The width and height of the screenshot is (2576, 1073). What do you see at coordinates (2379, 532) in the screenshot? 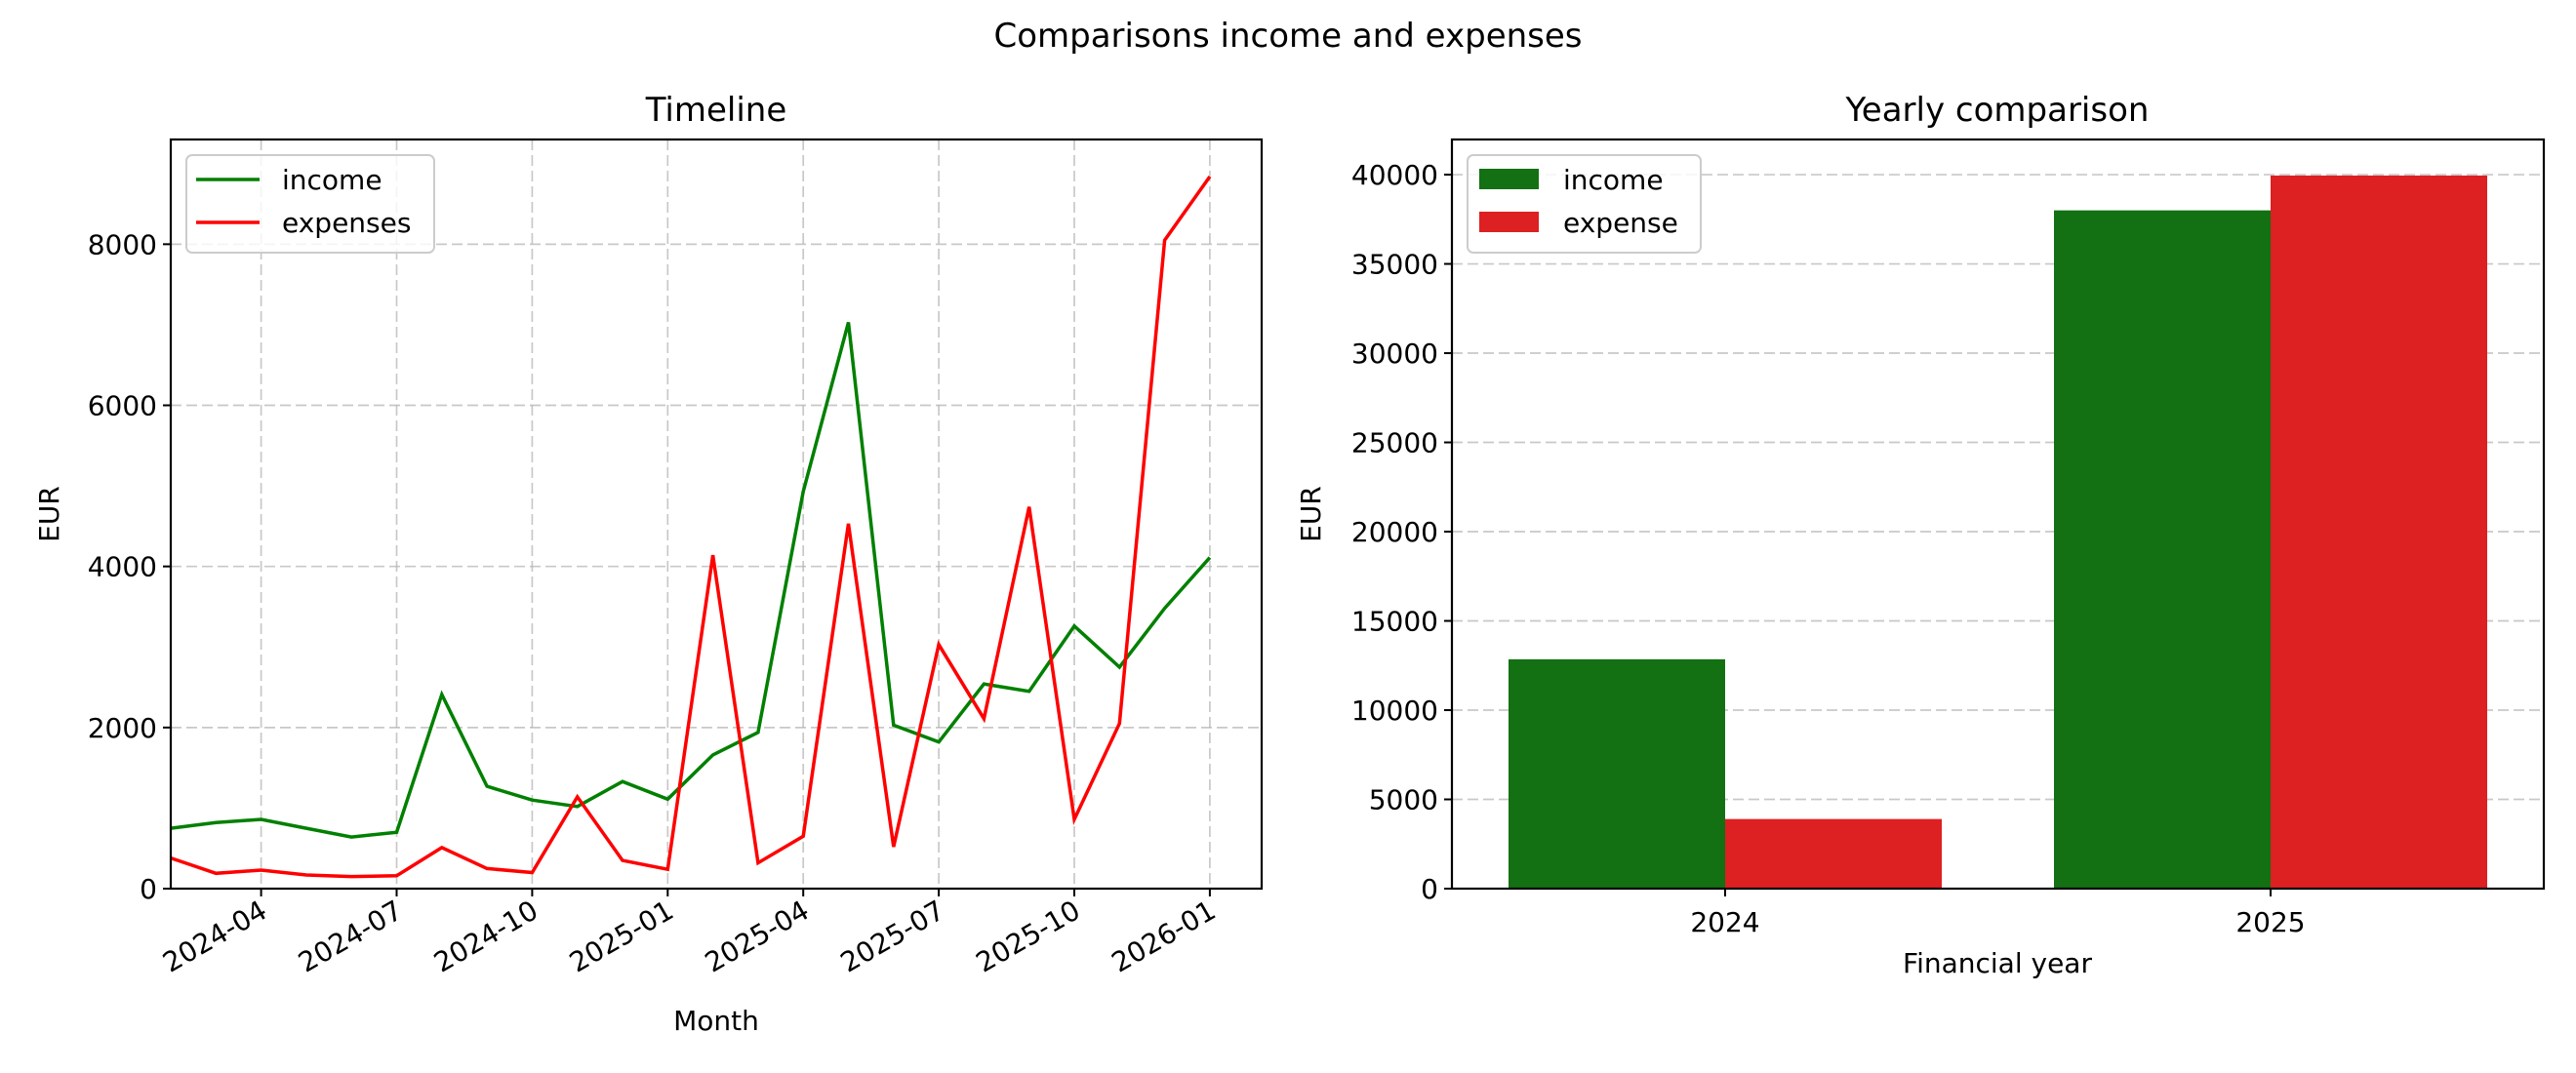
I see `bar-expense-2025` at bounding box center [2379, 532].